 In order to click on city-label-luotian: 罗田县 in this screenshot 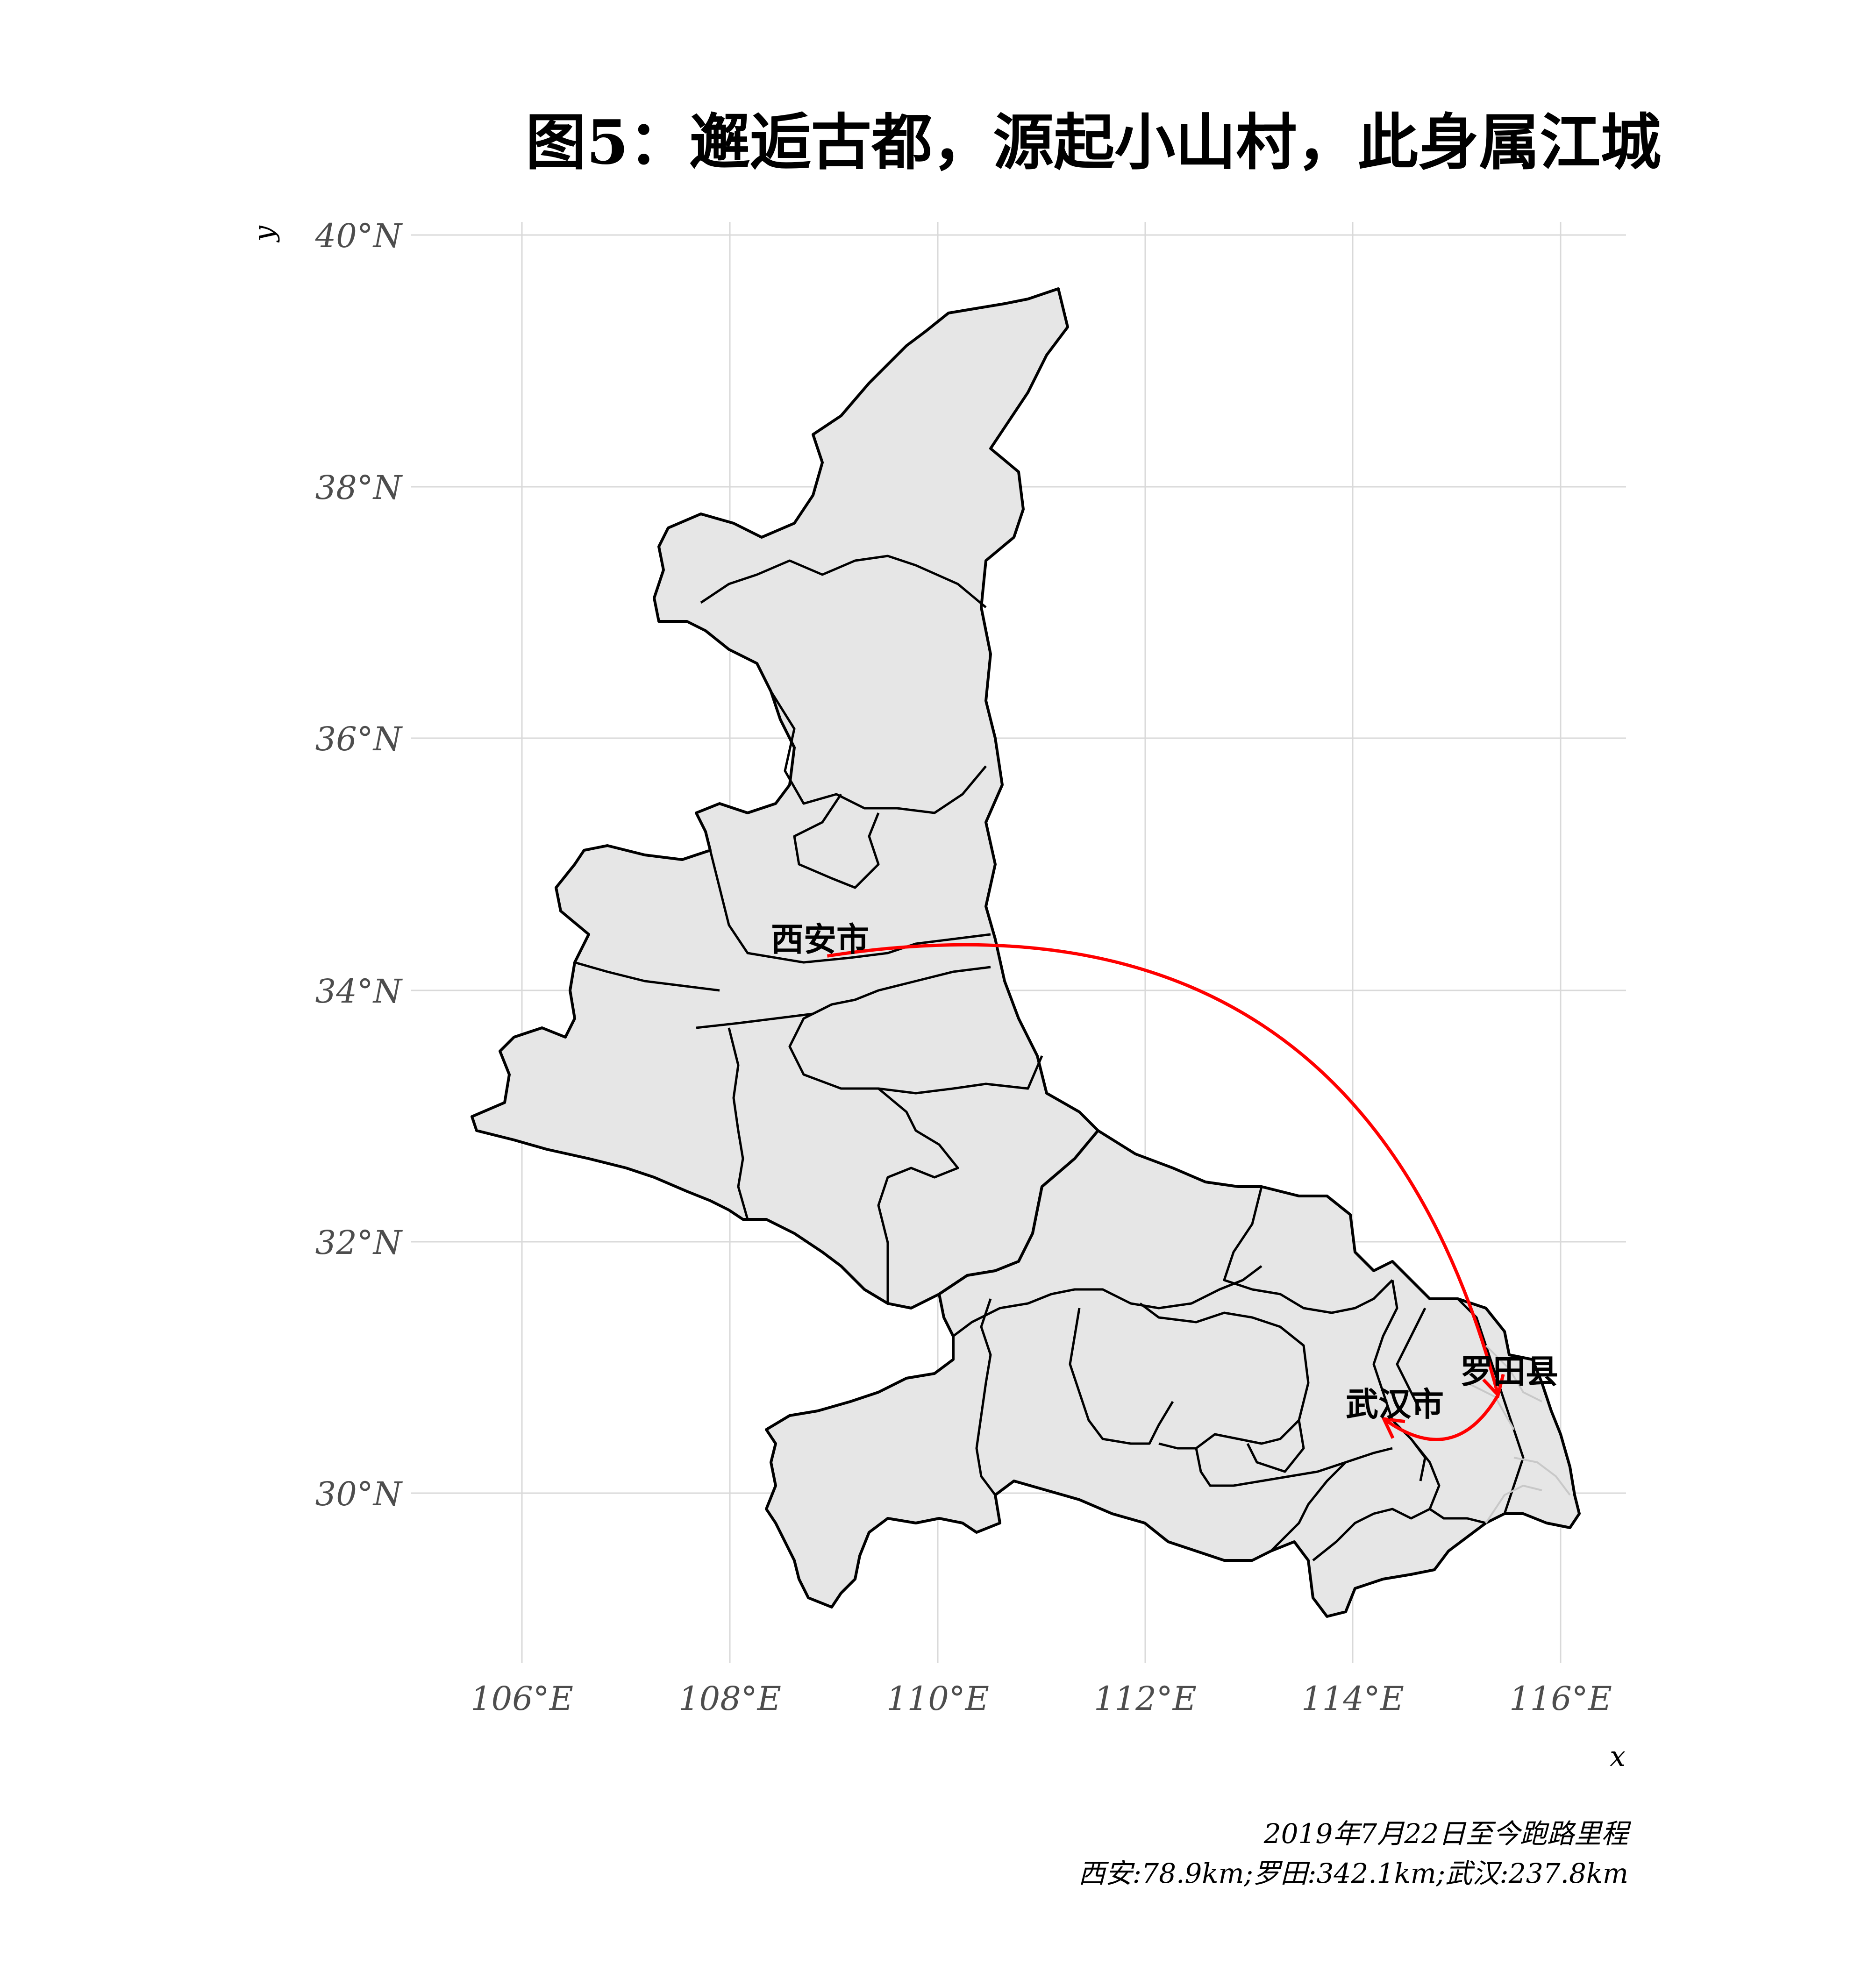, I will do `click(1509, 1371)`.